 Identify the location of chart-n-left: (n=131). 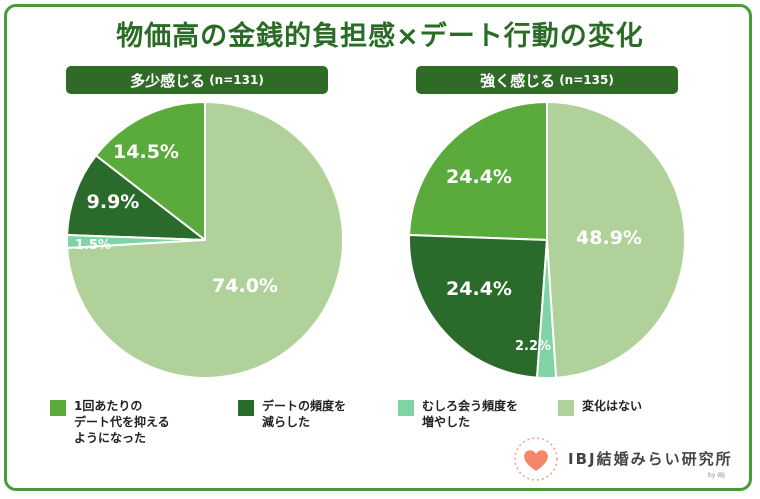
(236, 80).